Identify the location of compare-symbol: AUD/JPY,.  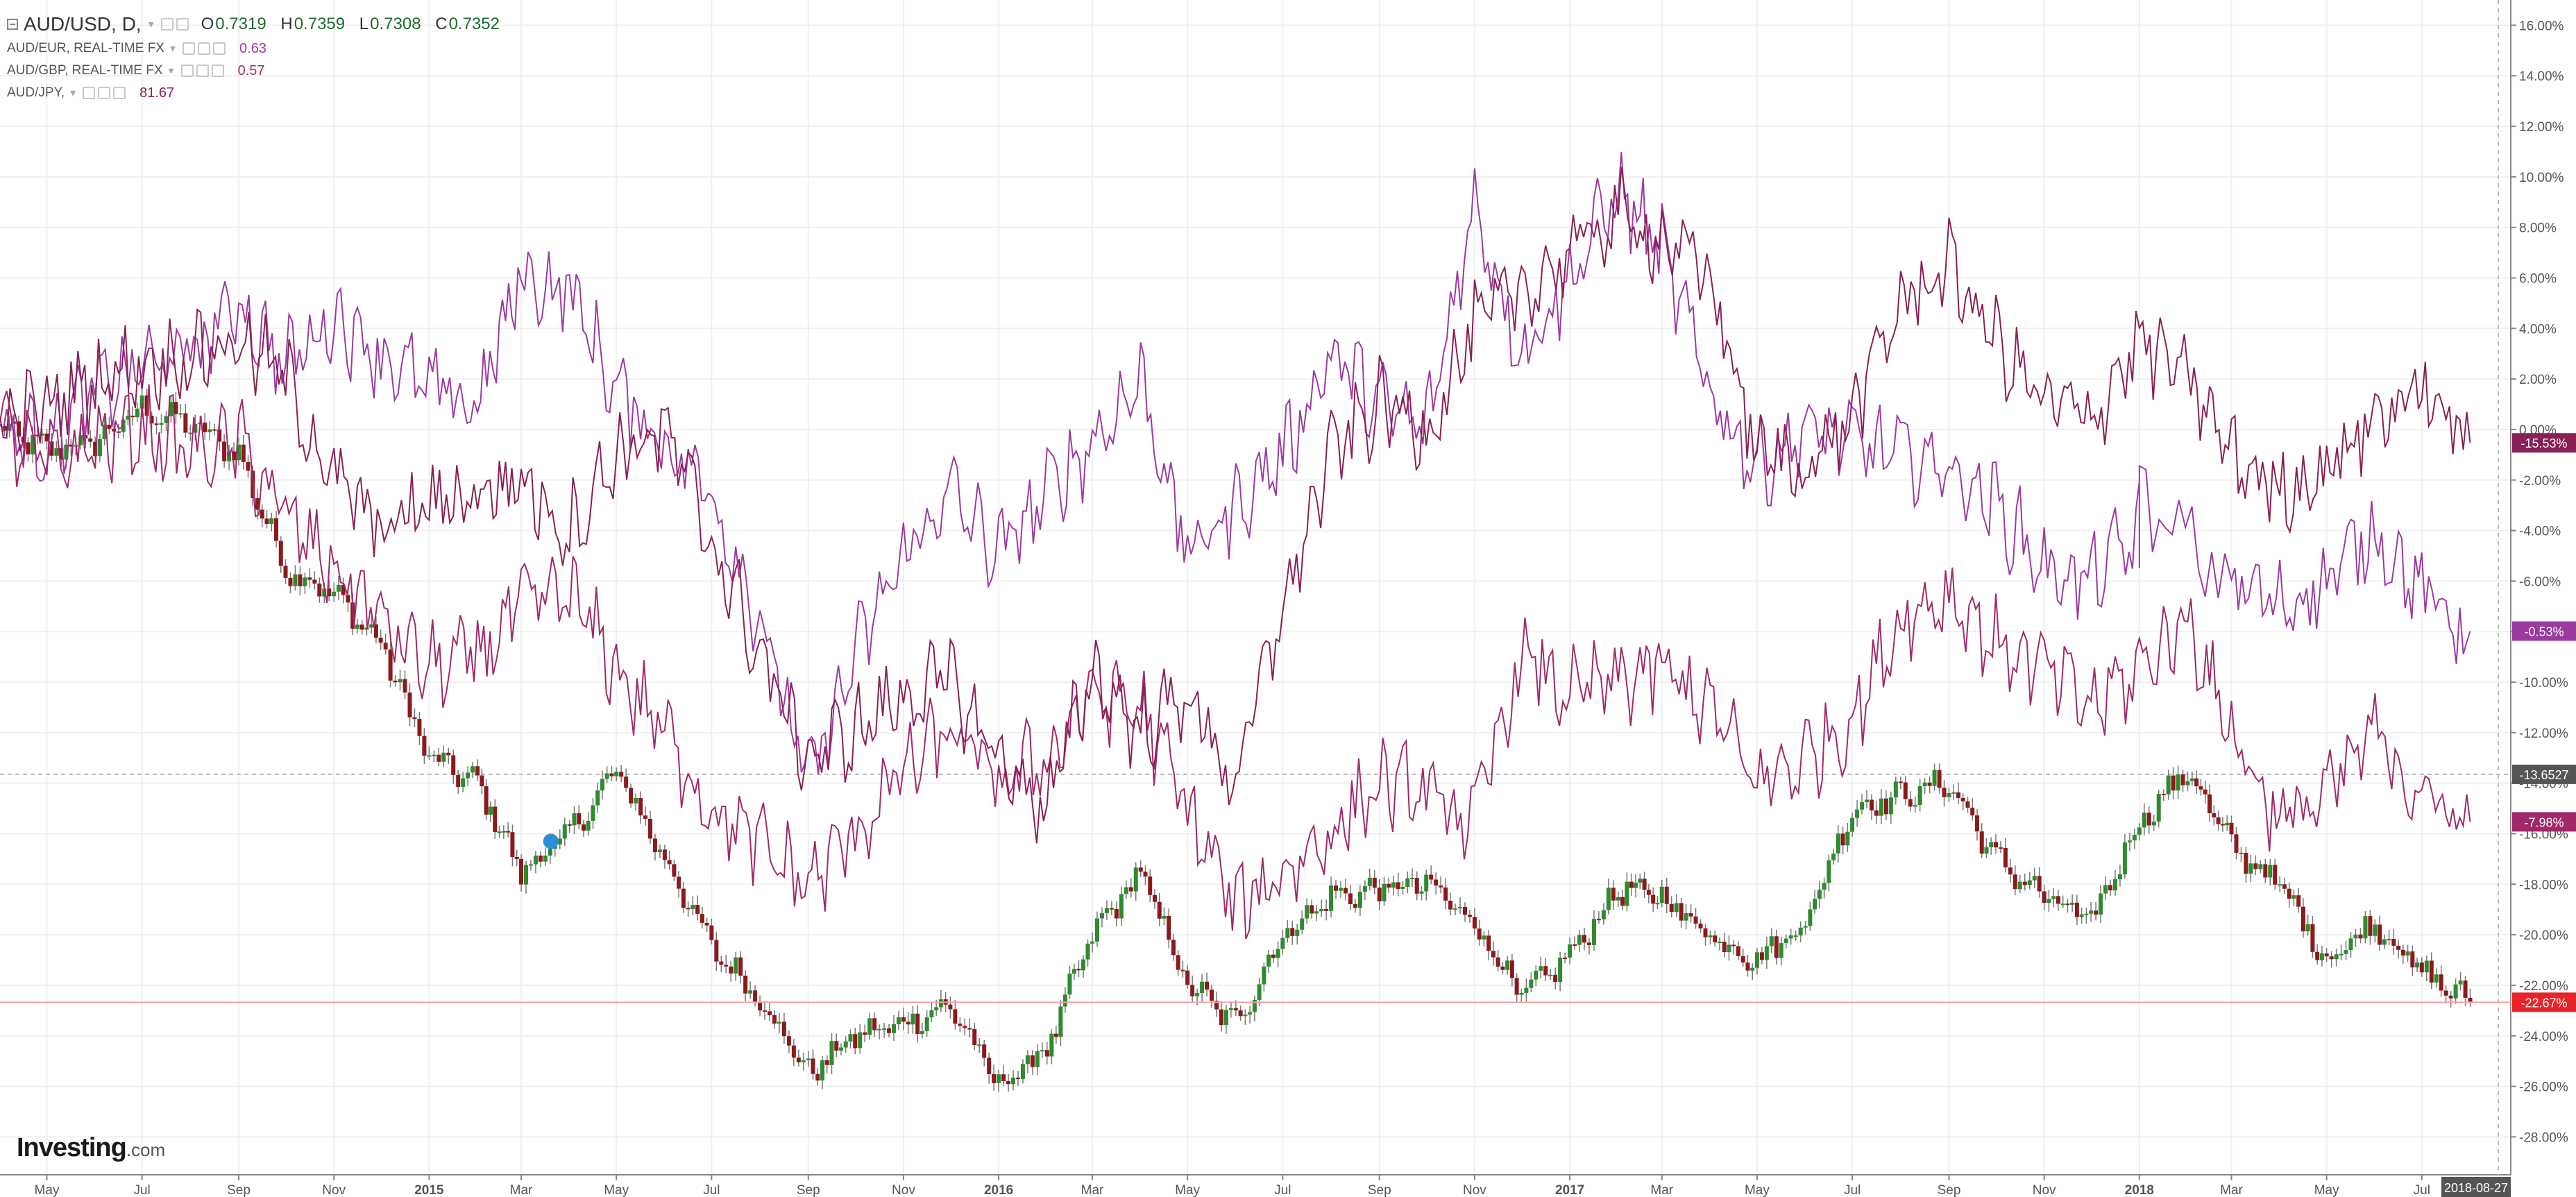
(36, 93).